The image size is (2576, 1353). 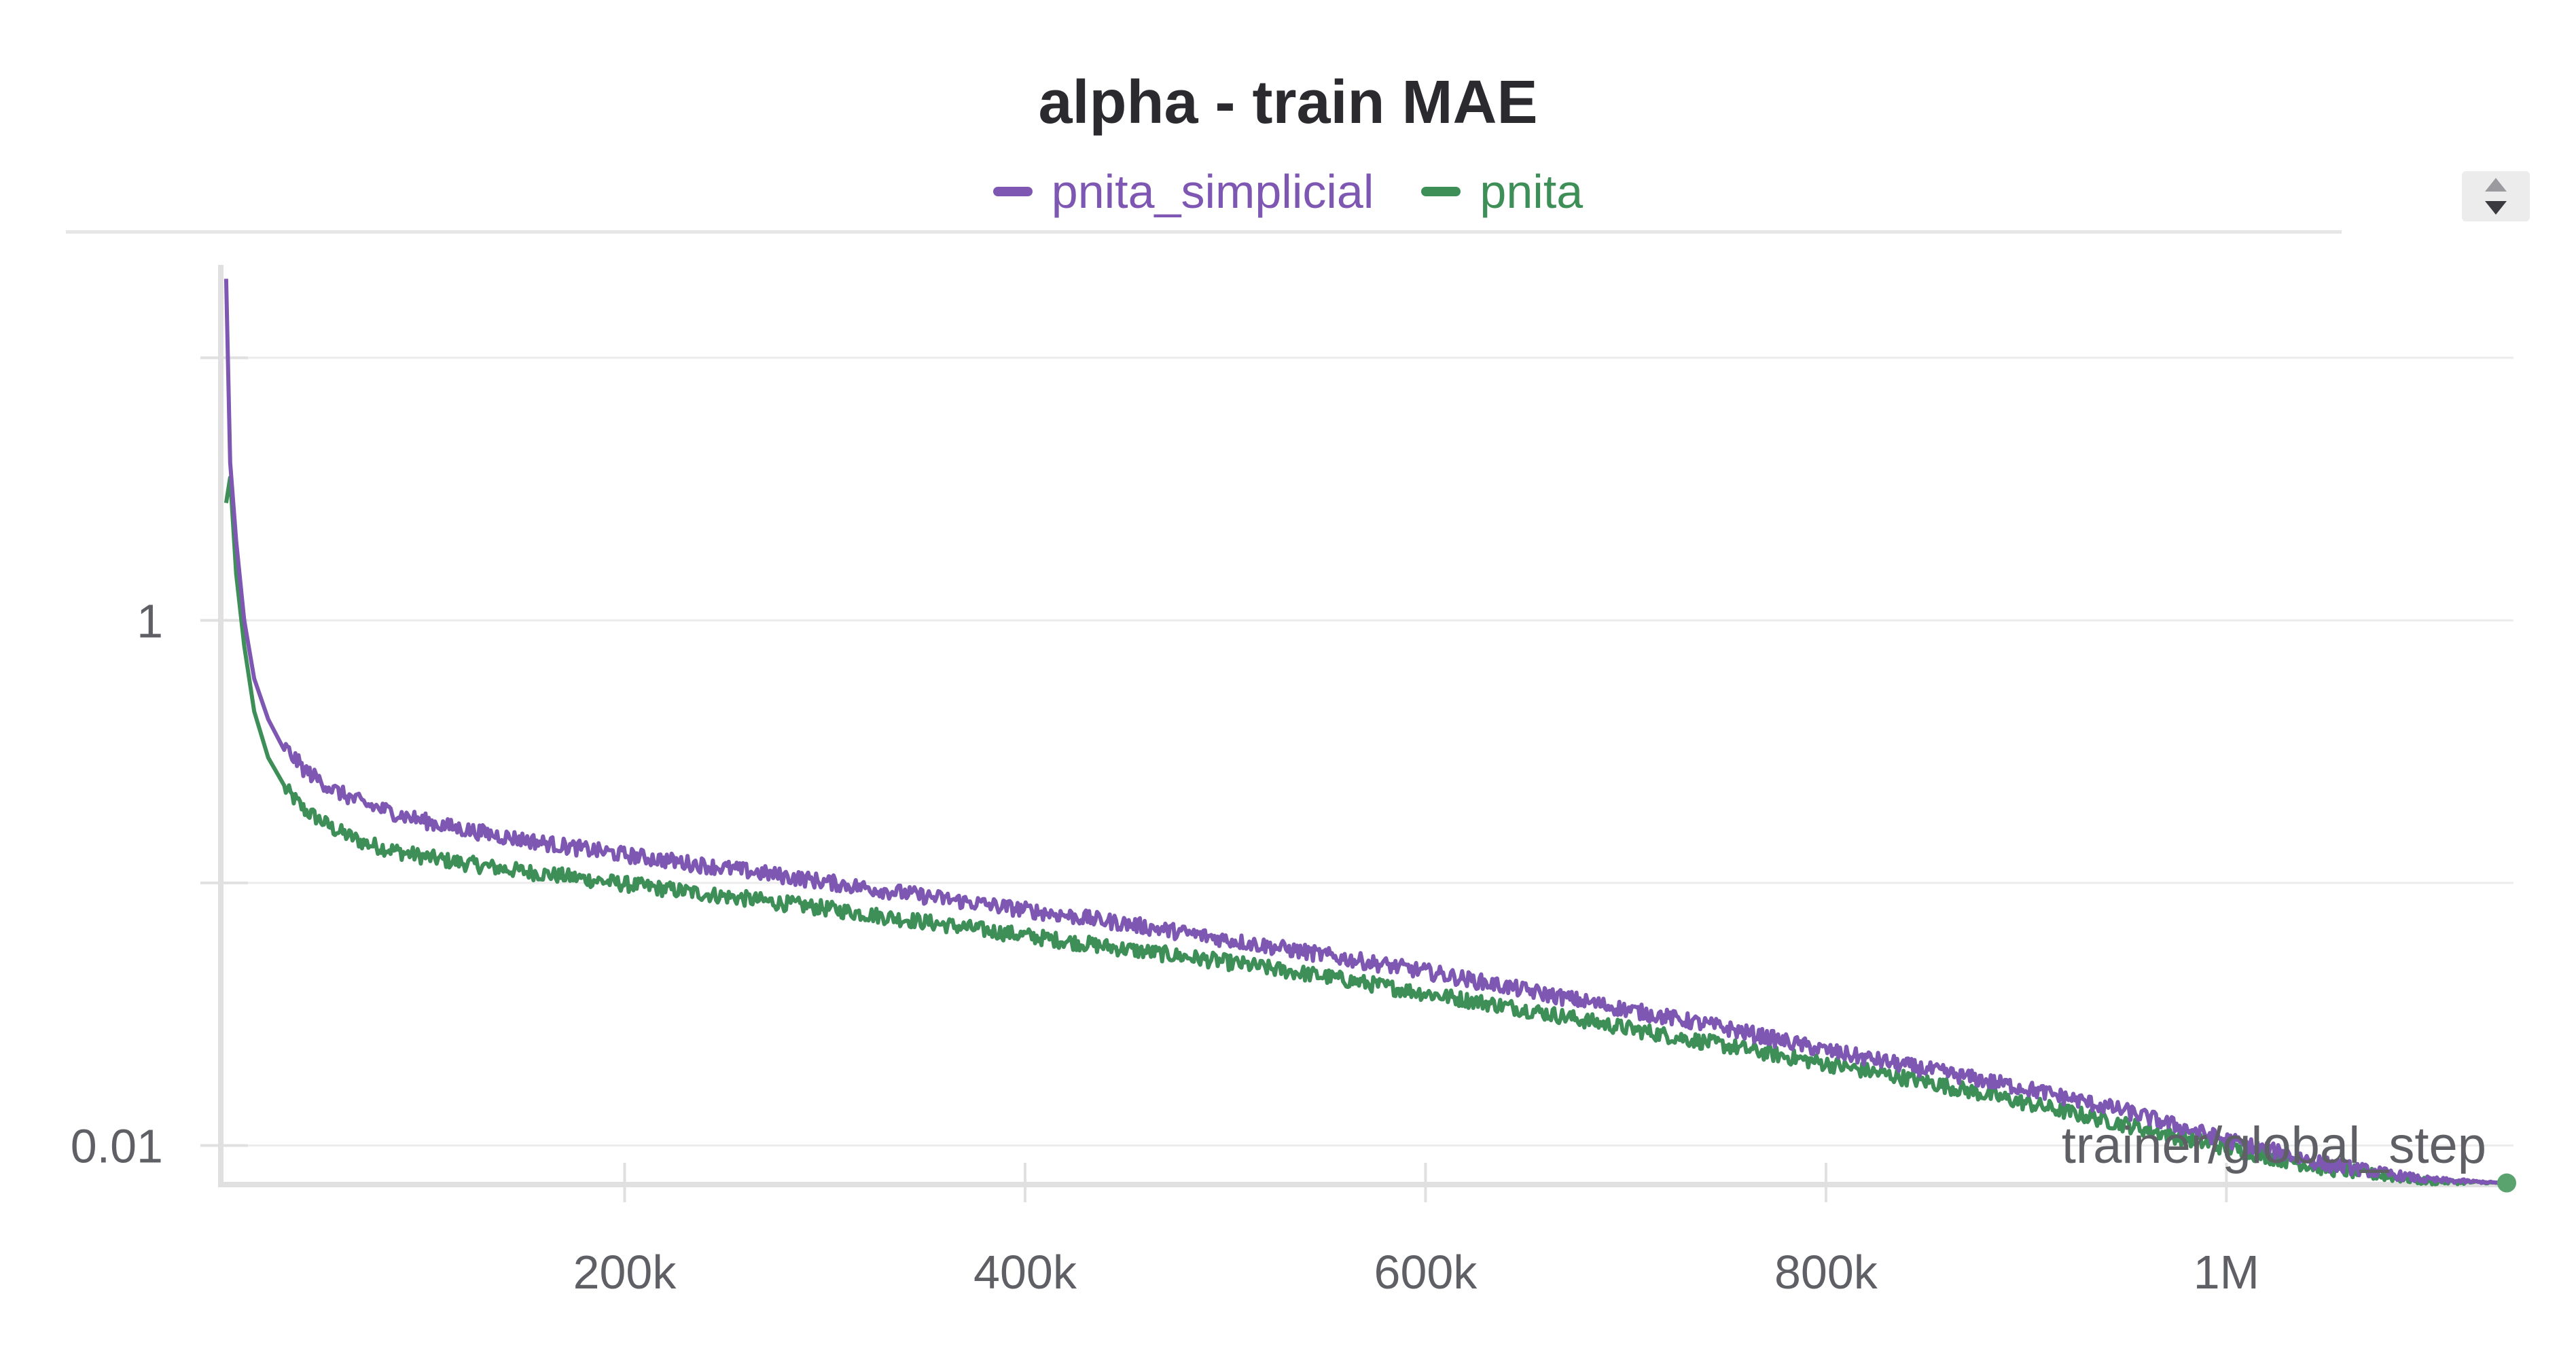 I want to click on legend-item-pnita: pnita, so click(x=1502, y=191).